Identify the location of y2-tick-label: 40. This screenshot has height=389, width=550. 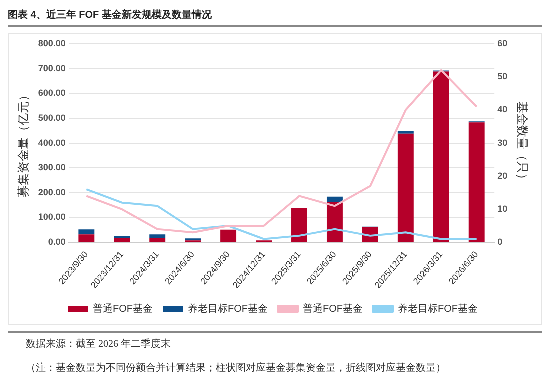
(503, 109).